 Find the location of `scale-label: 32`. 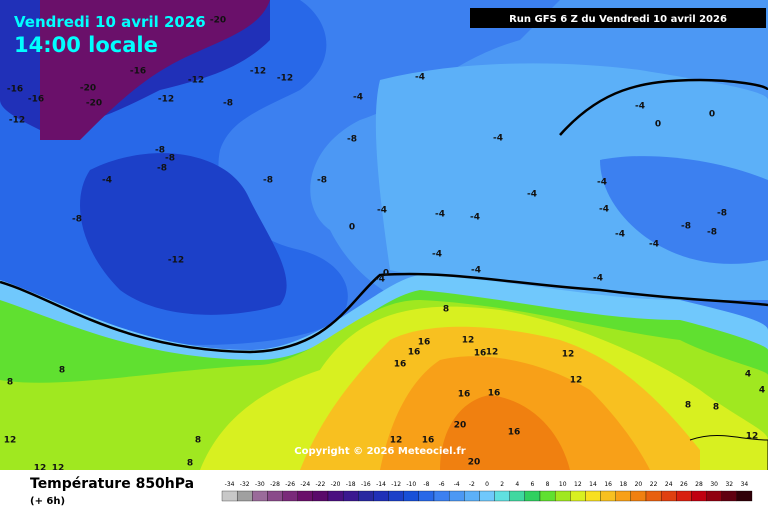

scale-label: 32 is located at coordinates (729, 484).